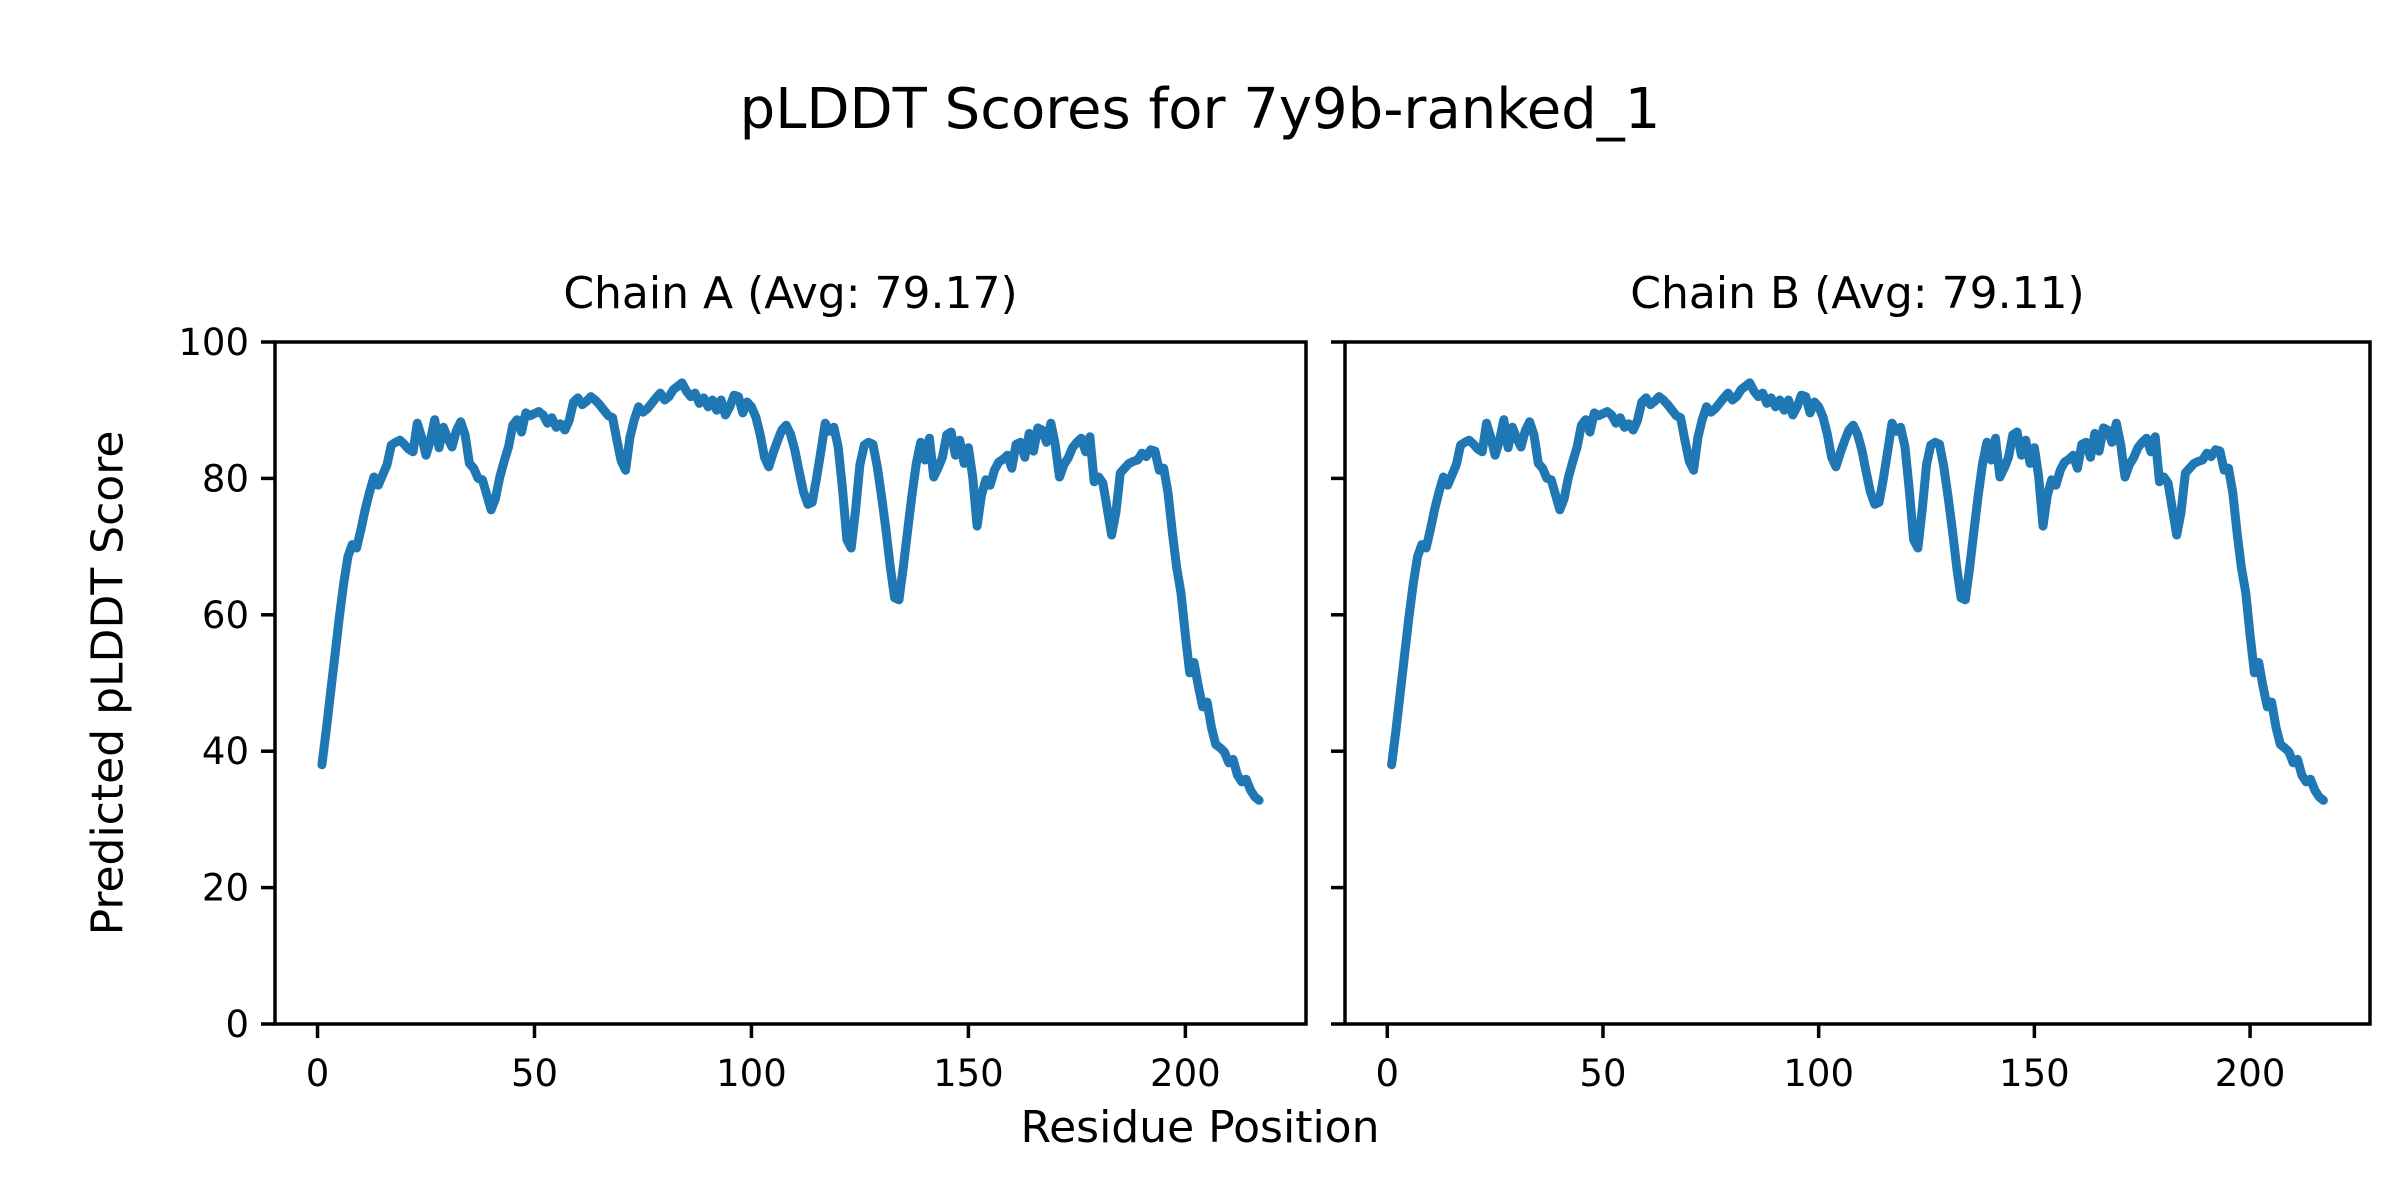 Image resolution: width=2400 pixels, height=1200 pixels. Describe the element at coordinates (1200, 109) in the screenshot. I see `figure-title: pLDDT Scores for 7y9b-ranked_1` at that location.